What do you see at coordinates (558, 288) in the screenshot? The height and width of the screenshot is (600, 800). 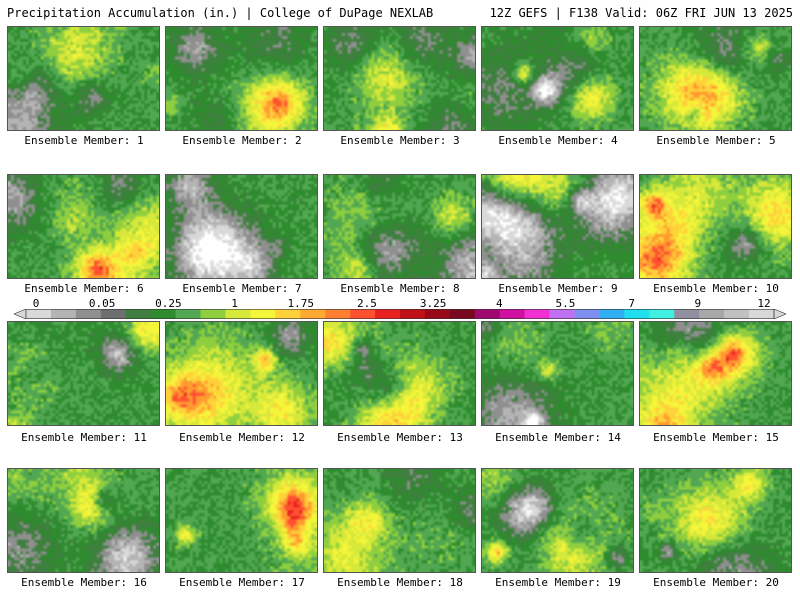 I see `ensemble-member-label: Ensemble Member: 9` at bounding box center [558, 288].